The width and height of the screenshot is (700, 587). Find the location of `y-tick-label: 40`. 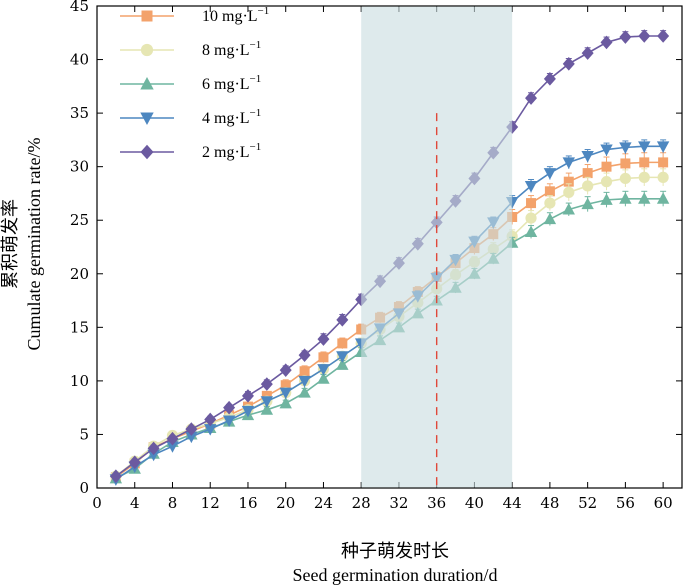

y-tick-label: 40 is located at coordinates (79, 60).